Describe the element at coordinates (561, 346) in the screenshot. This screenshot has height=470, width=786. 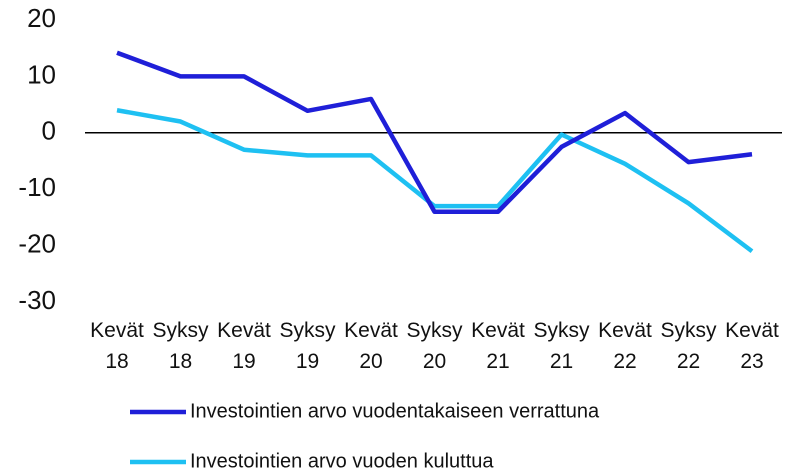
I see `x-tick-label: Syksy 21` at that location.